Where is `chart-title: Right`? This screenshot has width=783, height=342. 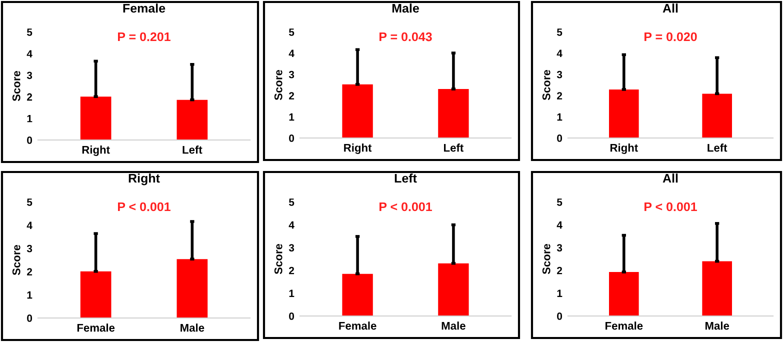
chart-title: Right is located at coordinates (144, 179).